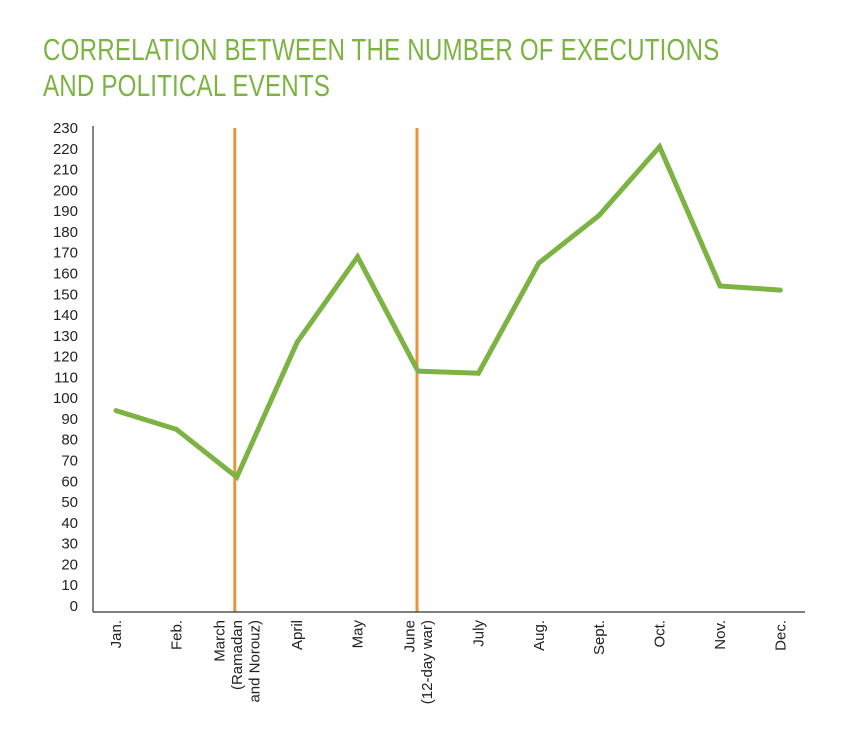 Image resolution: width=852 pixels, height=756 pixels. Describe the element at coordinates (69, 419) in the screenshot. I see `y-tick-label: 90` at that location.